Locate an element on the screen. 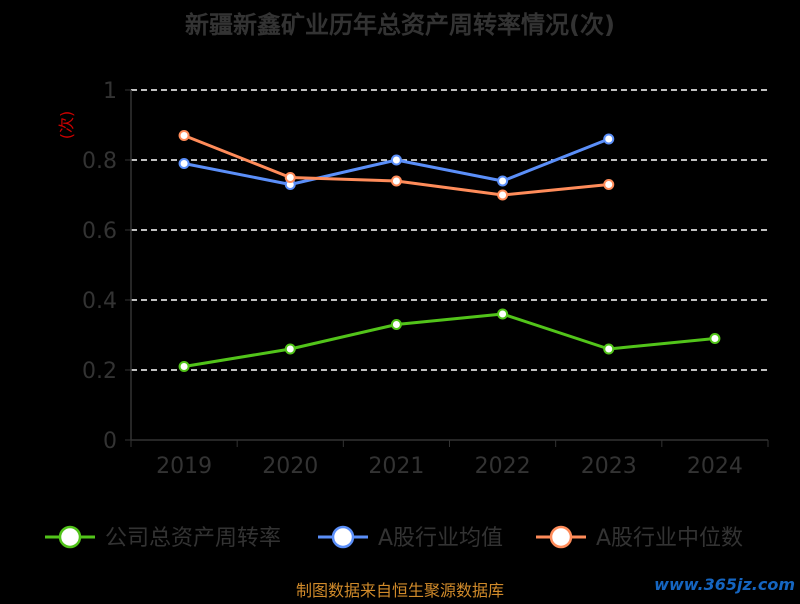 The width and height of the screenshot is (800, 604). y-tick-label: 1 is located at coordinates (110, 91).